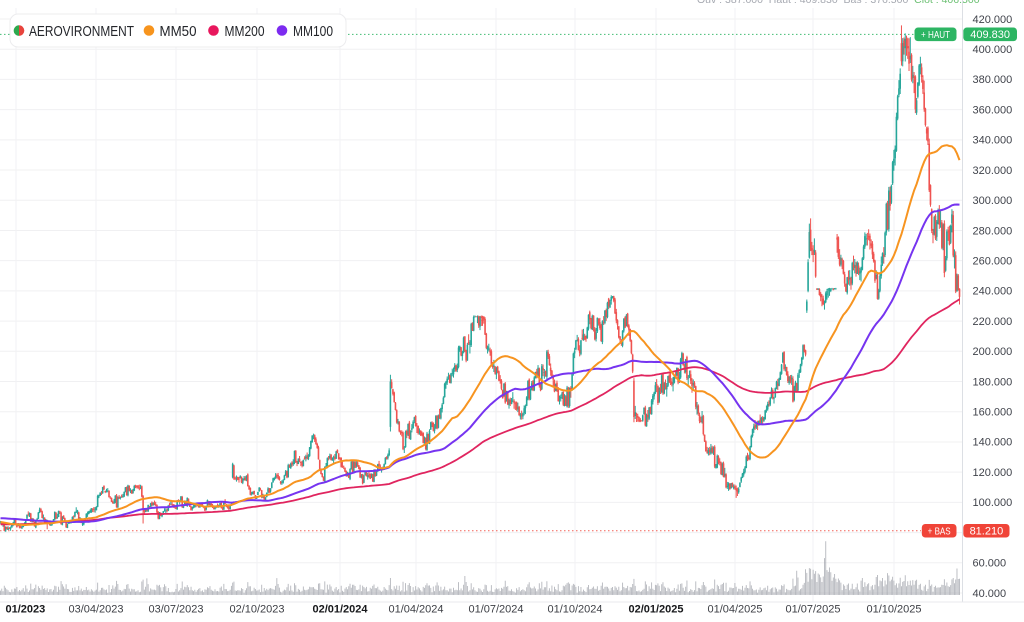 The image size is (1024, 622). I want to click on svg-text: 01/2023, so click(26, 610).